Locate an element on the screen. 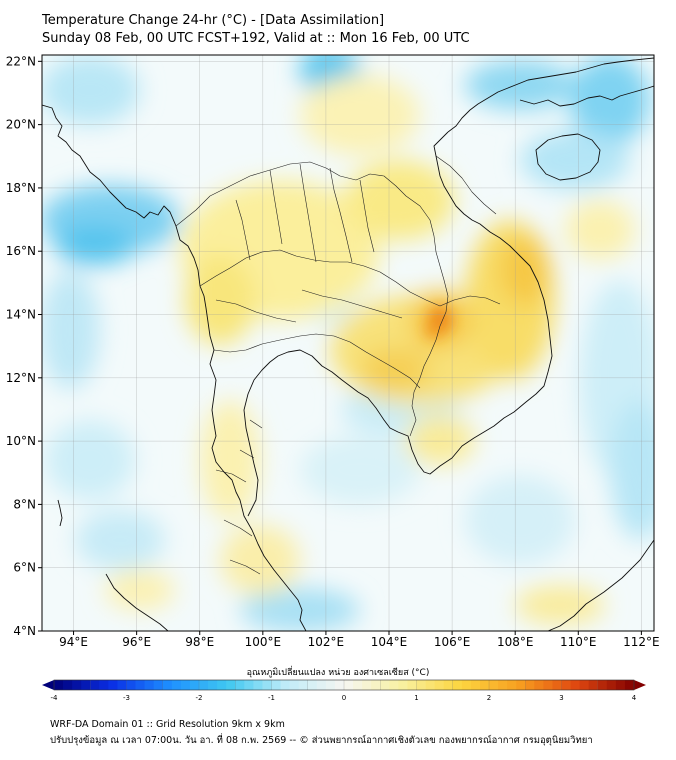  latitude-labels: 22°N 20°N 18°N 16°N 14°N 12°N 10°N 8°N 6°N 4°N is located at coordinates (24, 346).